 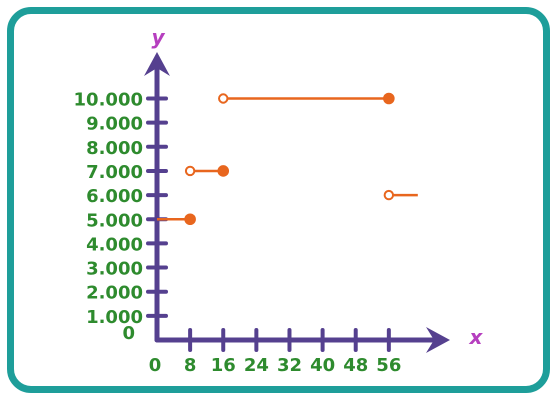 What do you see at coordinates (114, 196) in the screenshot?
I see `y-tick-label: 6.000` at bounding box center [114, 196].